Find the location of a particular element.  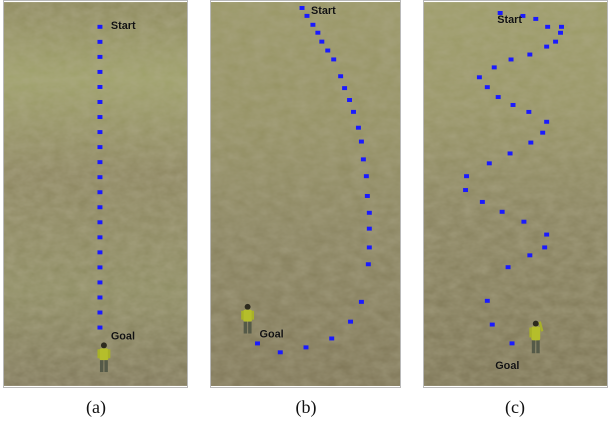

caption-c: (c) is located at coordinates (515, 407).